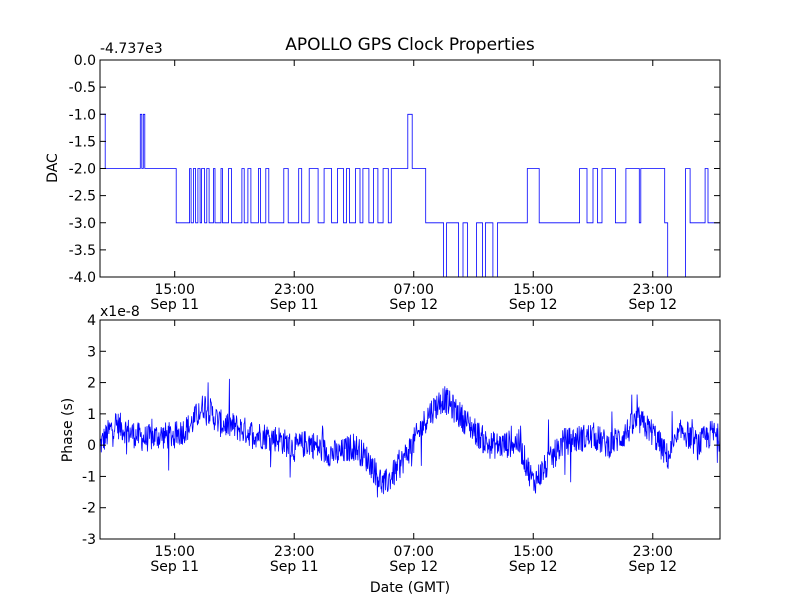 The width and height of the screenshot is (800, 600). What do you see at coordinates (85, 61) in the screenshot?
I see `dac-y-tick-label: 0.0` at bounding box center [85, 61].